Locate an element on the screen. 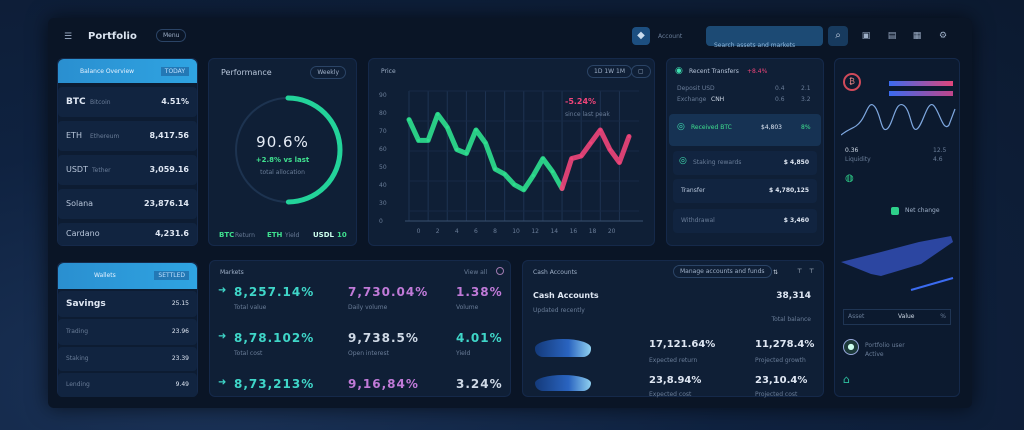  list-item-selected: ◎ Received BTC $4,803 8% is located at coordinates (745, 130).